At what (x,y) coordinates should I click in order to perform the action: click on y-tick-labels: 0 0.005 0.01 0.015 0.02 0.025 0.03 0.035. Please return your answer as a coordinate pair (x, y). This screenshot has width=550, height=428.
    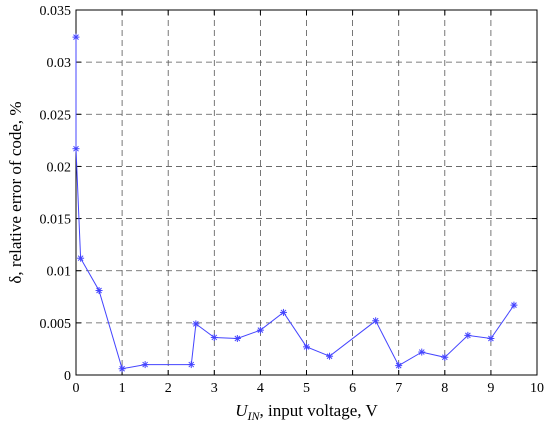
    Looking at the image, I should click on (56, 194).